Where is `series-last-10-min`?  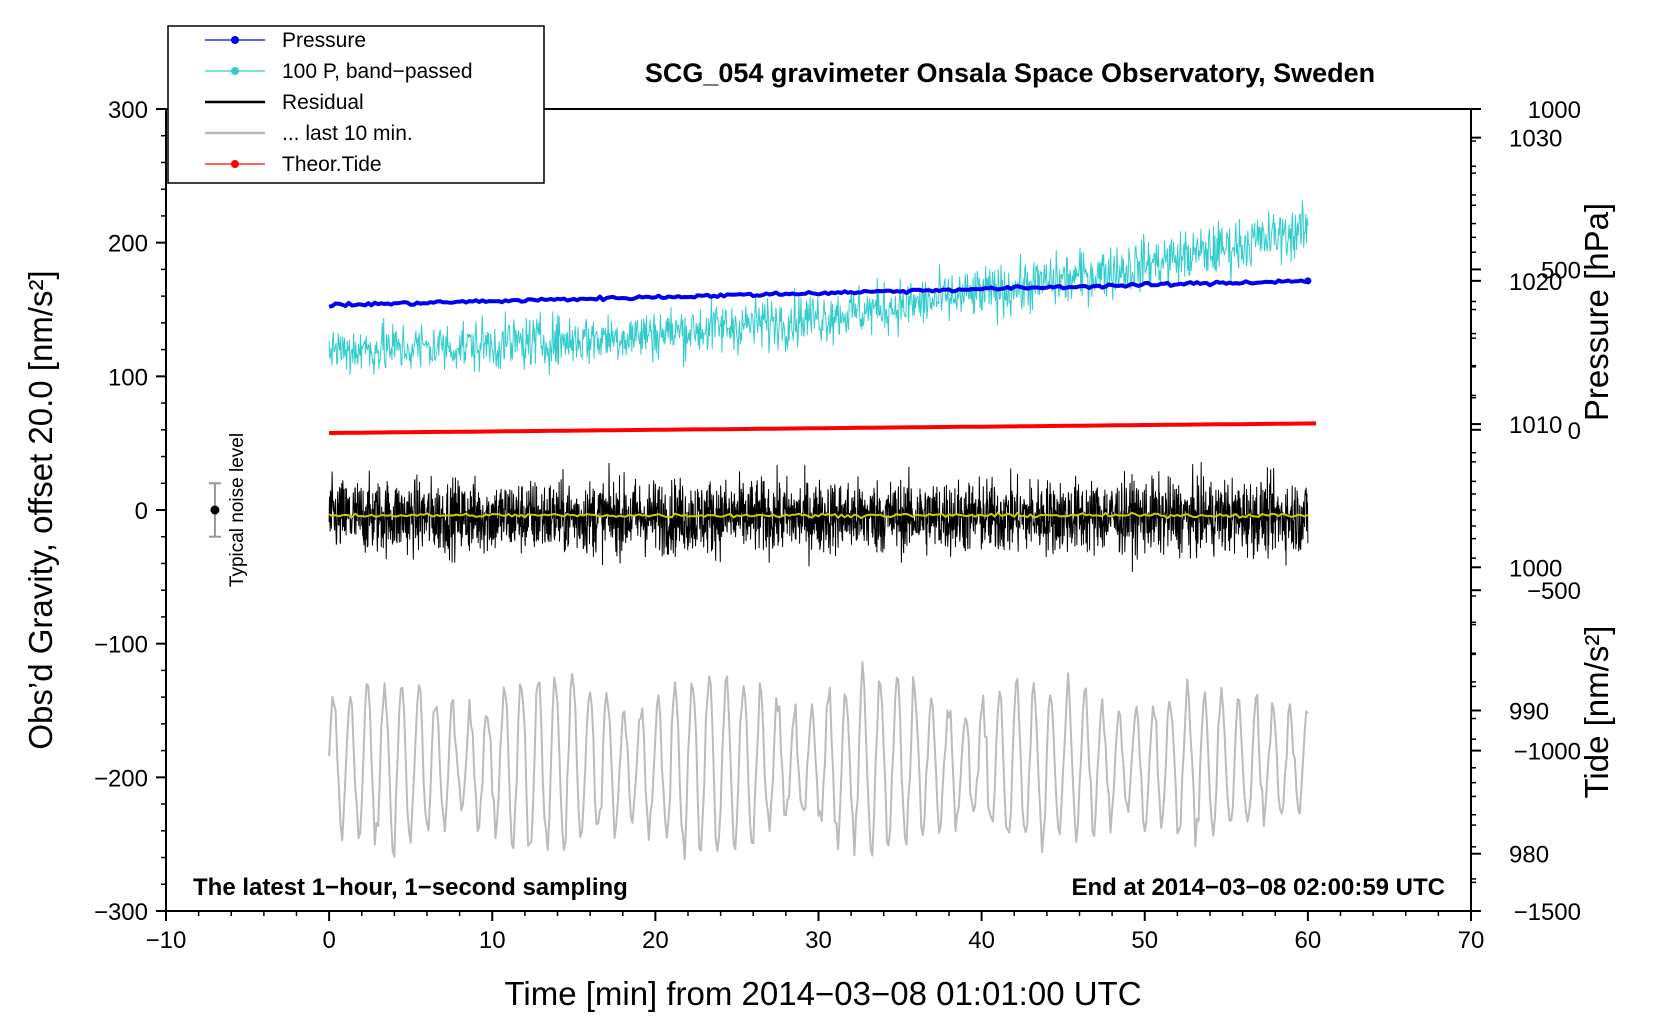 series-last-10-min is located at coordinates (818, 761).